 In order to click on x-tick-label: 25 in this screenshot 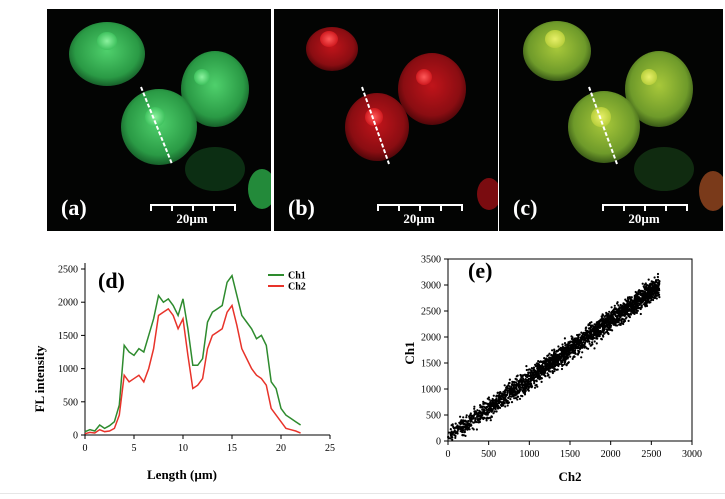, I will do `click(330, 448)`.